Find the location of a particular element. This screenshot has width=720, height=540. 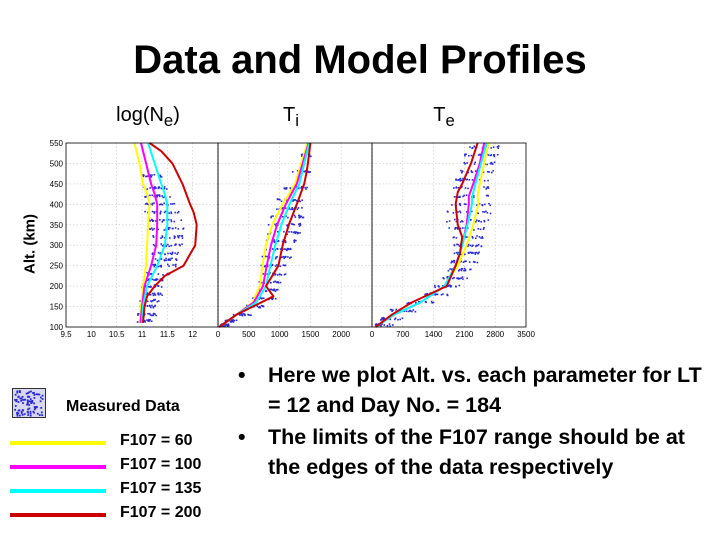

panel-frame is located at coordinates (295, 235).